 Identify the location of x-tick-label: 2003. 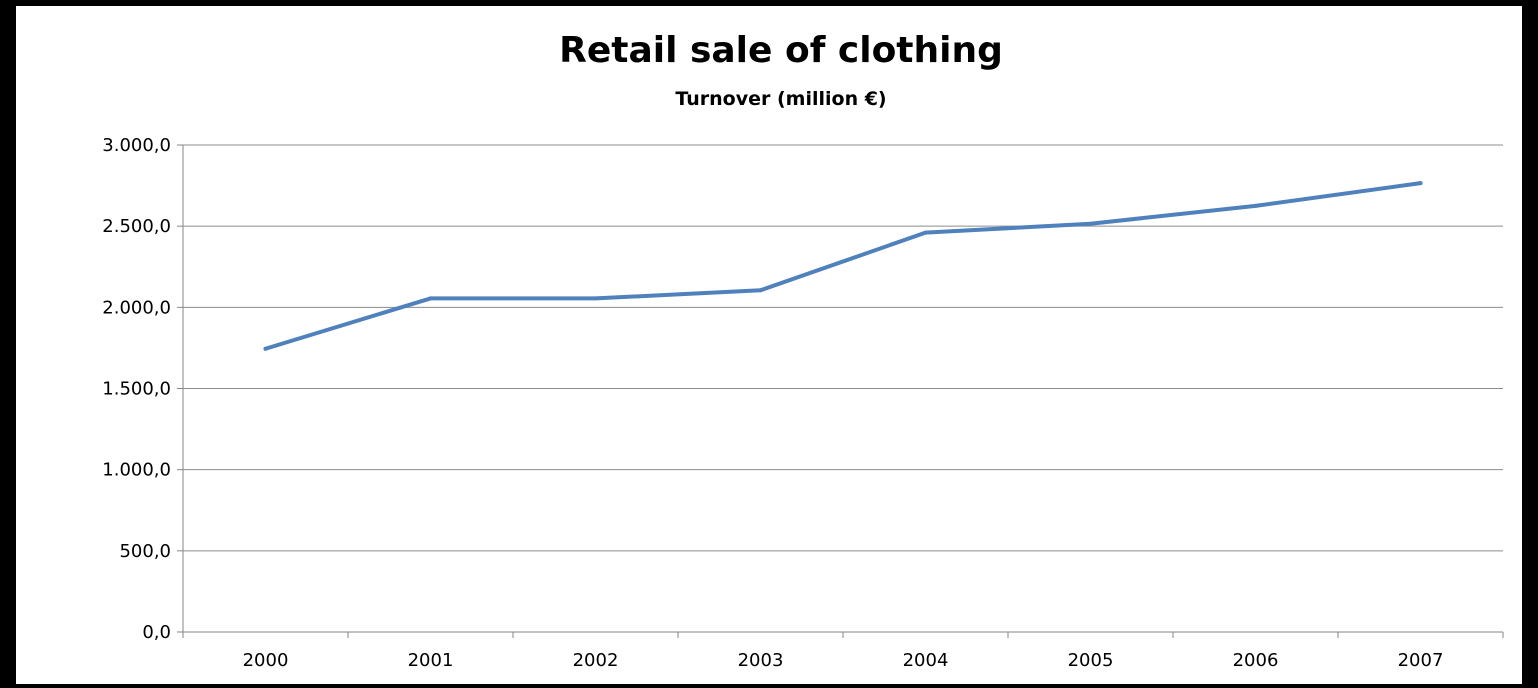
(761, 660).